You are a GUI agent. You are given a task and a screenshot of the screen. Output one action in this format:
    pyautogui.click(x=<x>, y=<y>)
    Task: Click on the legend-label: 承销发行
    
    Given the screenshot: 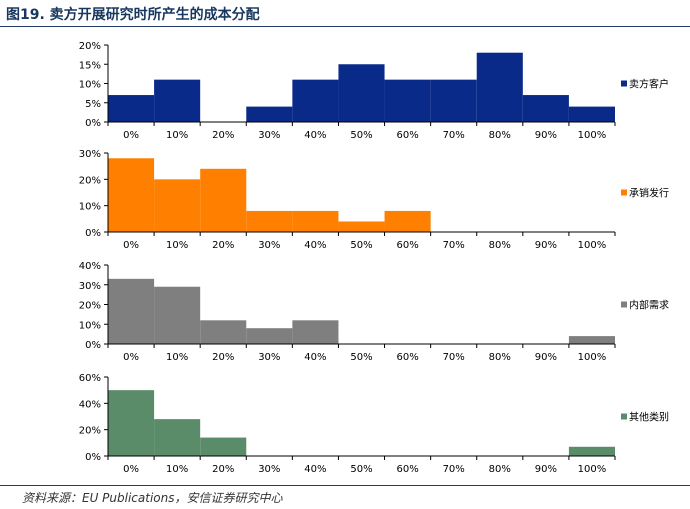 What is the action you would take?
    pyautogui.click(x=649, y=193)
    